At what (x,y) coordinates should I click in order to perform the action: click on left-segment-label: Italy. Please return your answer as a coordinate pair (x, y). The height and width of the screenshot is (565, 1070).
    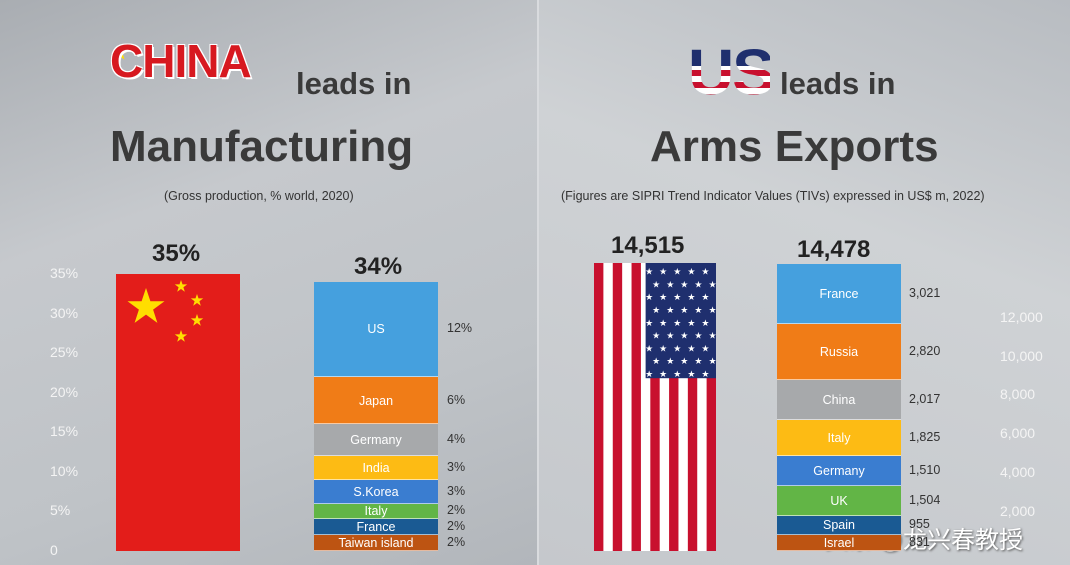
    Looking at the image, I should click on (376, 511).